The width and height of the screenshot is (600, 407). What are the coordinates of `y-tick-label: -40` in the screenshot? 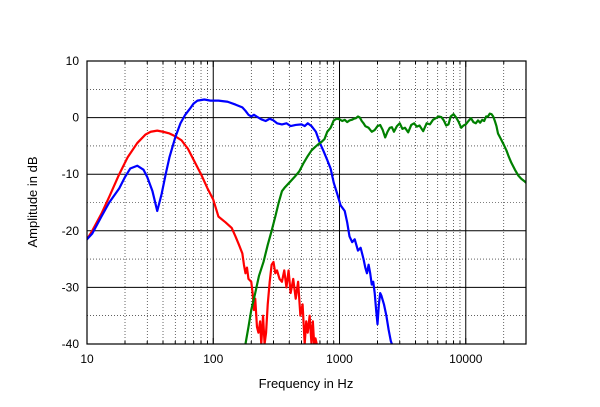 It's located at (71, 344).